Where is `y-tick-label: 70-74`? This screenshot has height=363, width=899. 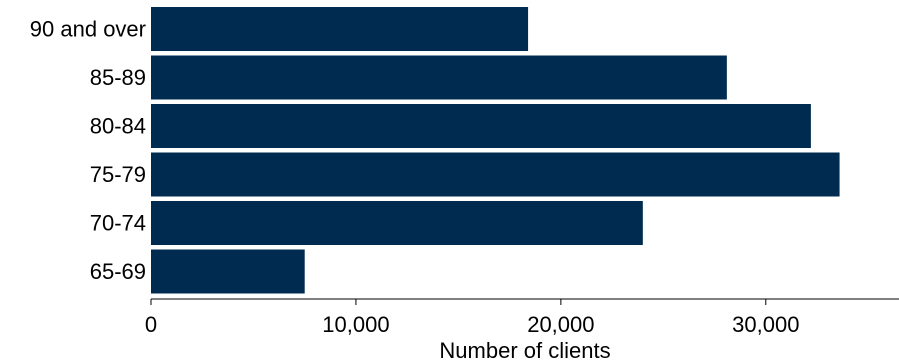 y-tick-label: 70-74 is located at coordinates (118, 223).